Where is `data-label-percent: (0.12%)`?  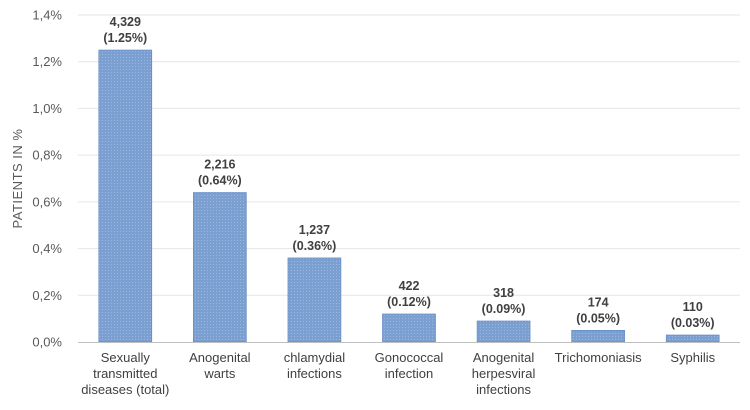
data-label-percent: (0.12%) is located at coordinates (409, 302).